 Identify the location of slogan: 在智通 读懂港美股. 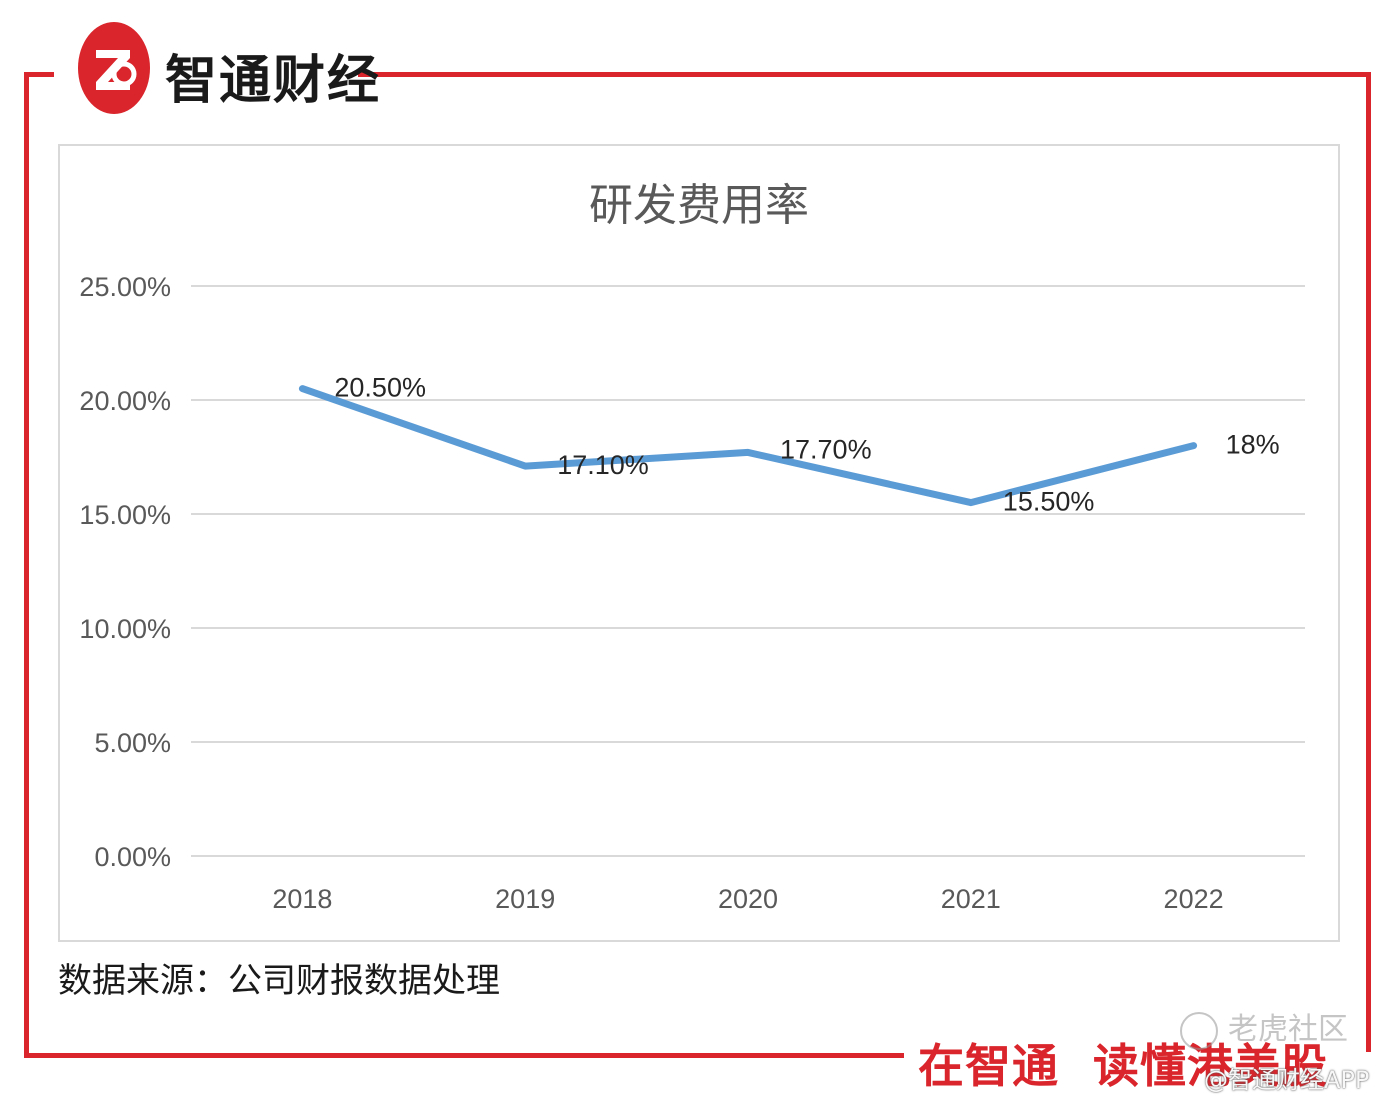
(1123, 1063).